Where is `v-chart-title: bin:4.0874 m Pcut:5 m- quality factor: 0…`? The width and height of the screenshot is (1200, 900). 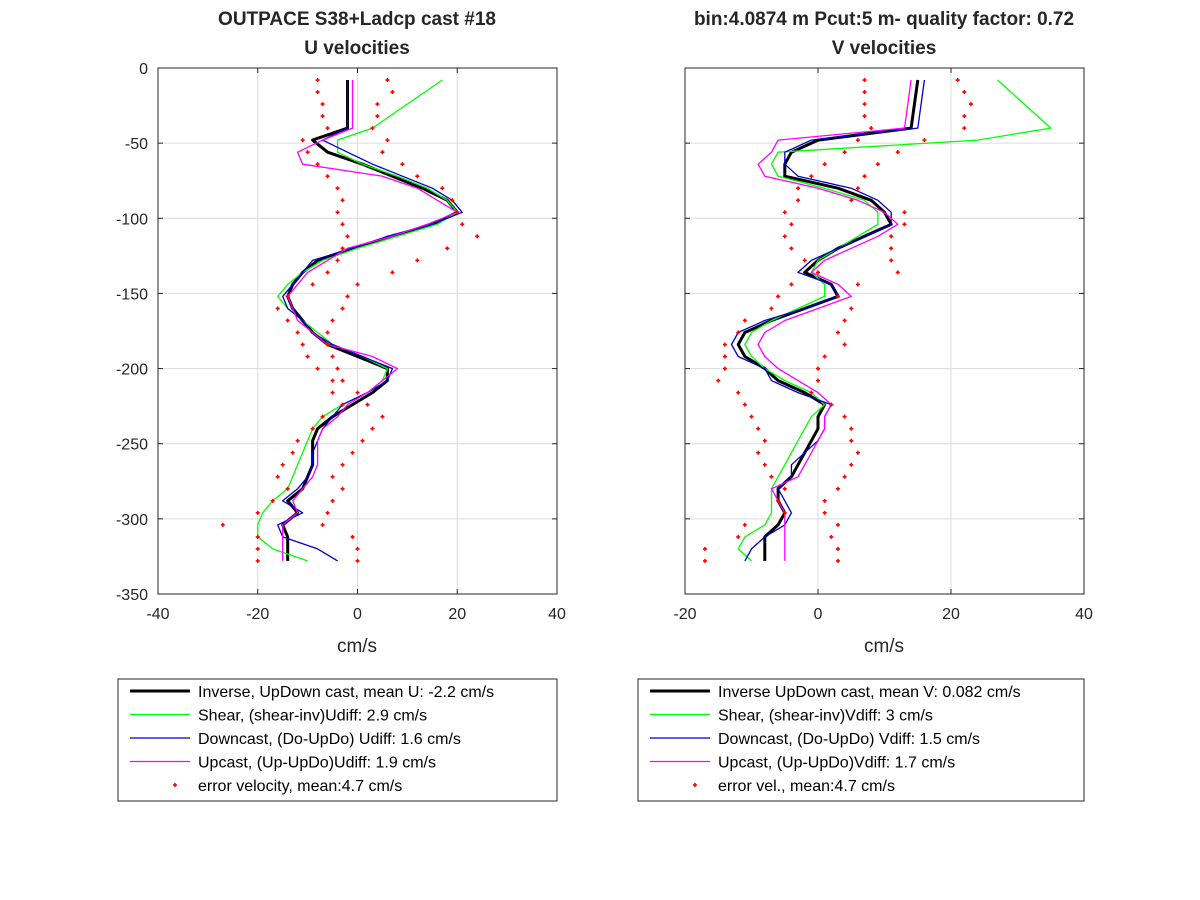 v-chart-title: bin:4.0874 m Pcut:5 m- quality factor: 0… is located at coordinates (884, 19).